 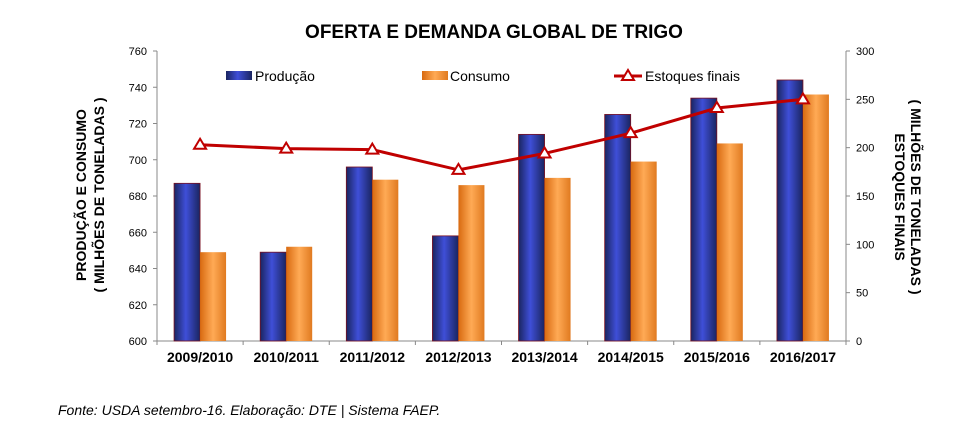 I want to click on stock-line-path, so click(x=501, y=134).